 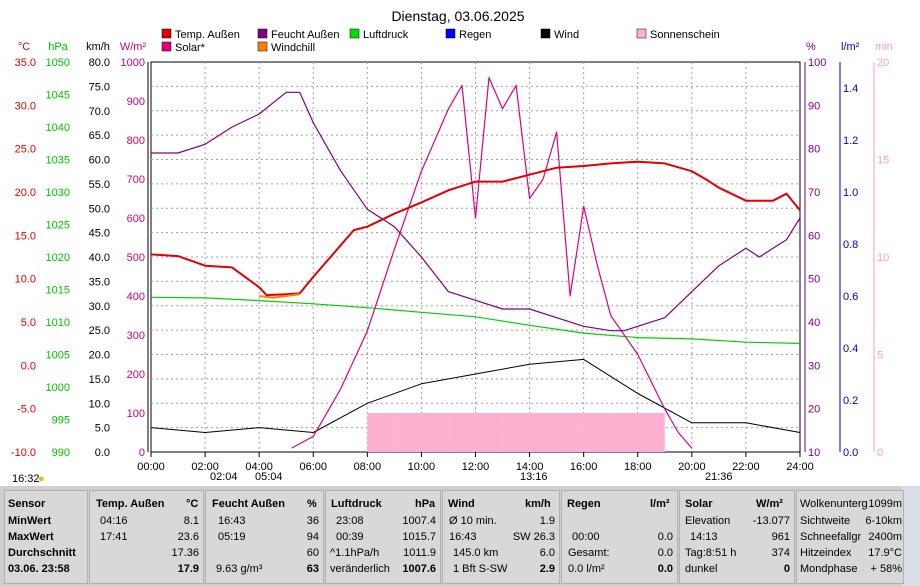 What do you see at coordinates (800, 467) in the screenshot?
I see `x-tick-label: 24:00` at bounding box center [800, 467].